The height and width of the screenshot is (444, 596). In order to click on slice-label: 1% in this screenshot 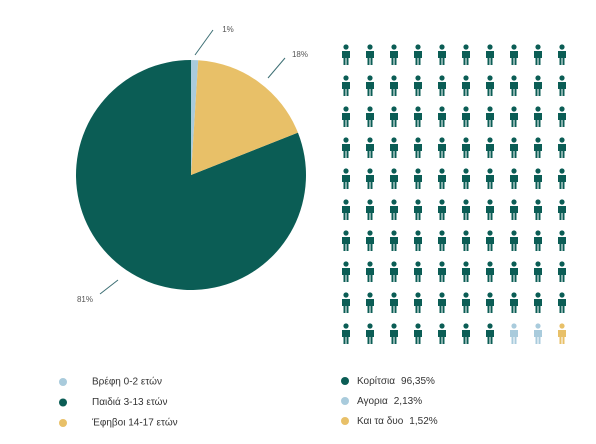, I will do `click(228, 29)`.